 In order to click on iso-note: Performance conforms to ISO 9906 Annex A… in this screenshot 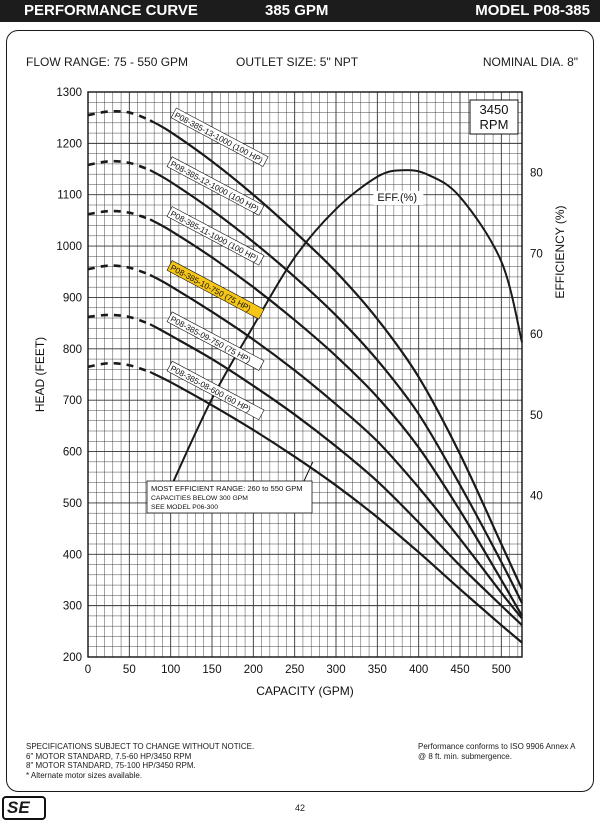, I will do `click(496, 751)`.